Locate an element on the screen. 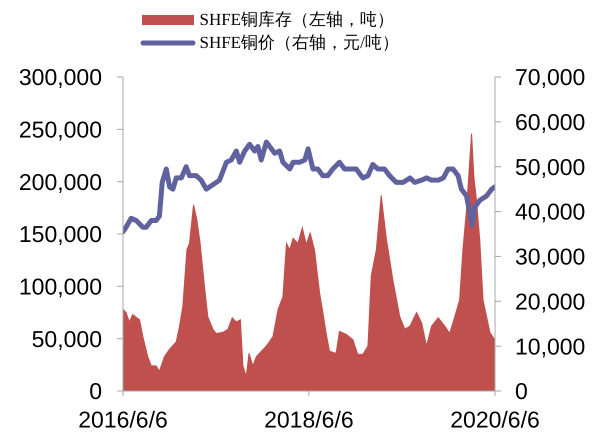 The width and height of the screenshot is (599, 435). y-tick-label: 200,000 is located at coordinates (60, 181).